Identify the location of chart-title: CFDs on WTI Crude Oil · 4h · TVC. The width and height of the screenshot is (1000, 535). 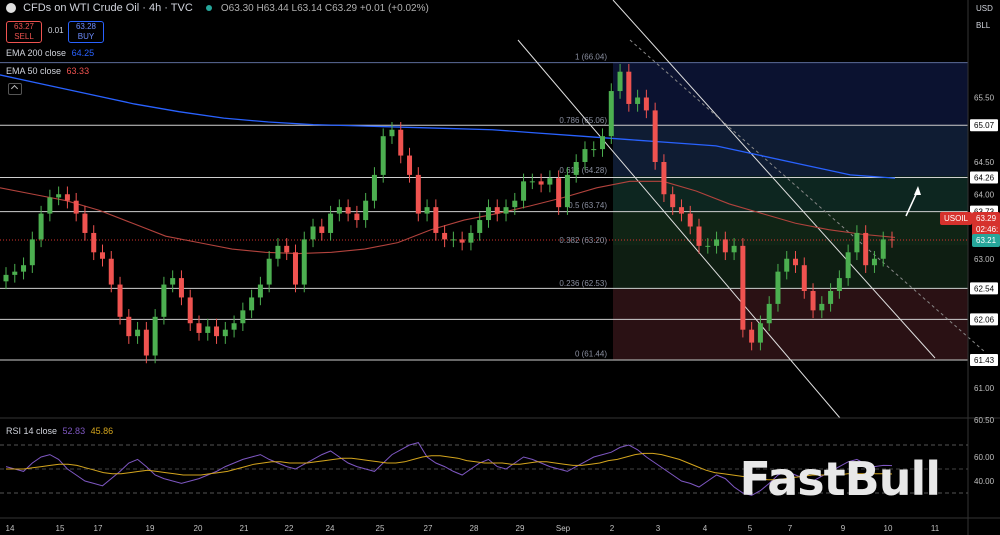
(108, 8).